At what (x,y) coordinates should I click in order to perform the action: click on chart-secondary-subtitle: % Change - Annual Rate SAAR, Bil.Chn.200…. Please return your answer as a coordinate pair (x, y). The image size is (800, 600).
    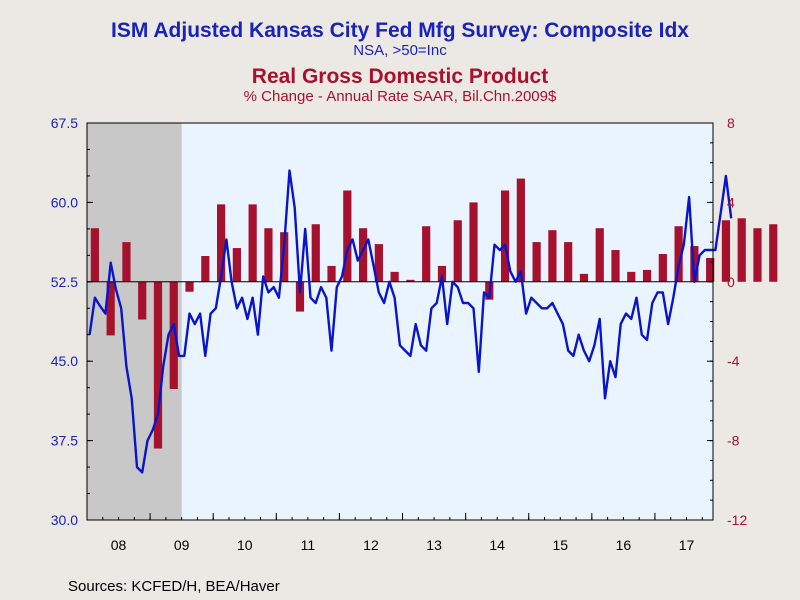
    Looking at the image, I should click on (400, 96).